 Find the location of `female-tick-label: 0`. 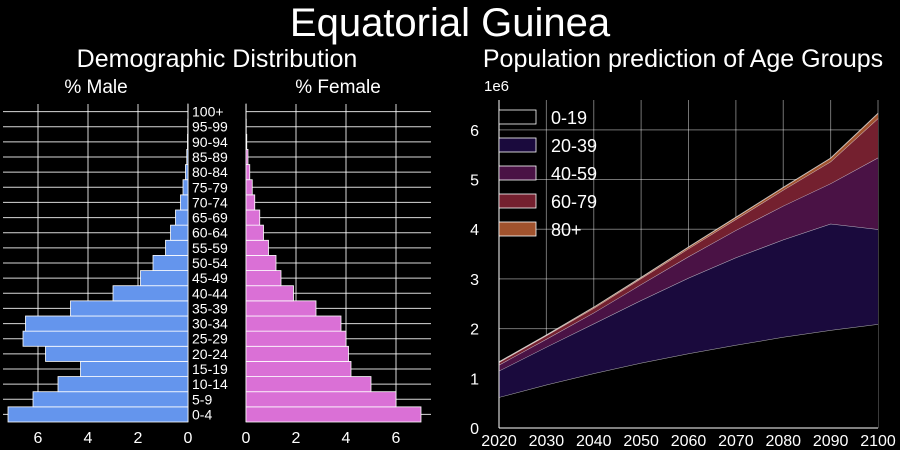

female-tick-label: 0 is located at coordinates (246, 438).